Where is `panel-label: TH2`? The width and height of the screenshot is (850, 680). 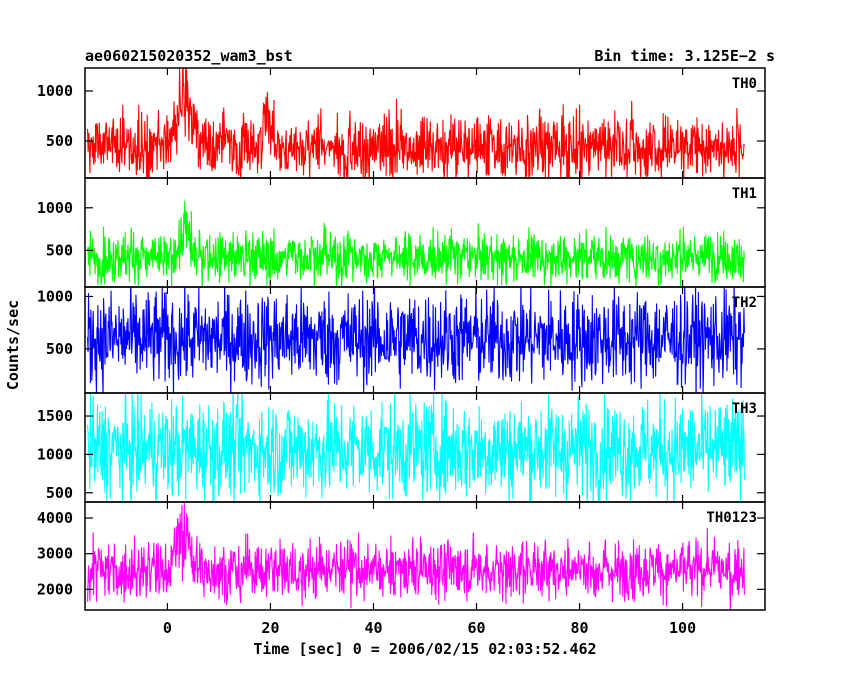 panel-label: TH2 is located at coordinates (744, 303).